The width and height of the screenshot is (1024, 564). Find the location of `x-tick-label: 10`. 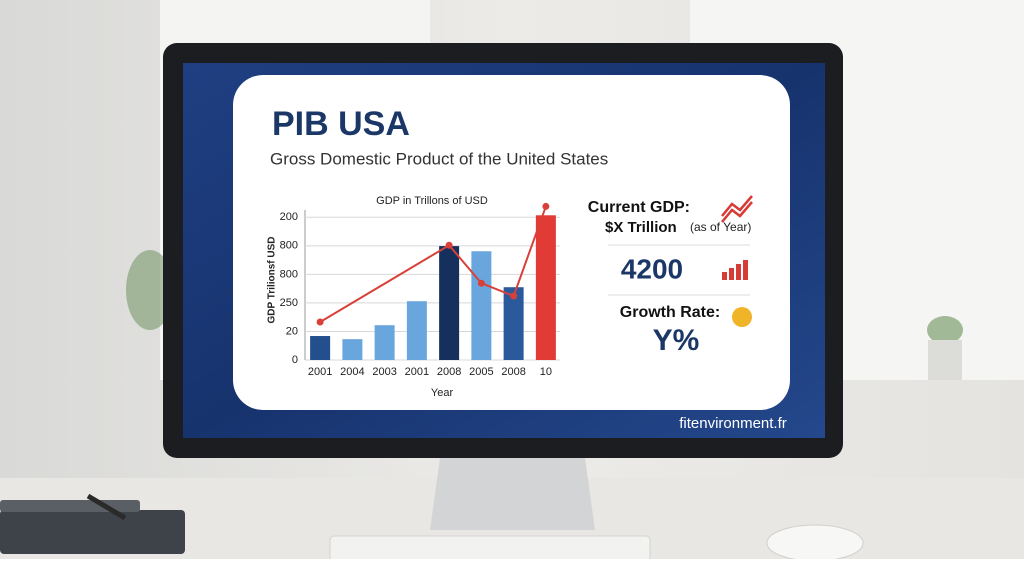

x-tick-label: 10 is located at coordinates (546, 372).